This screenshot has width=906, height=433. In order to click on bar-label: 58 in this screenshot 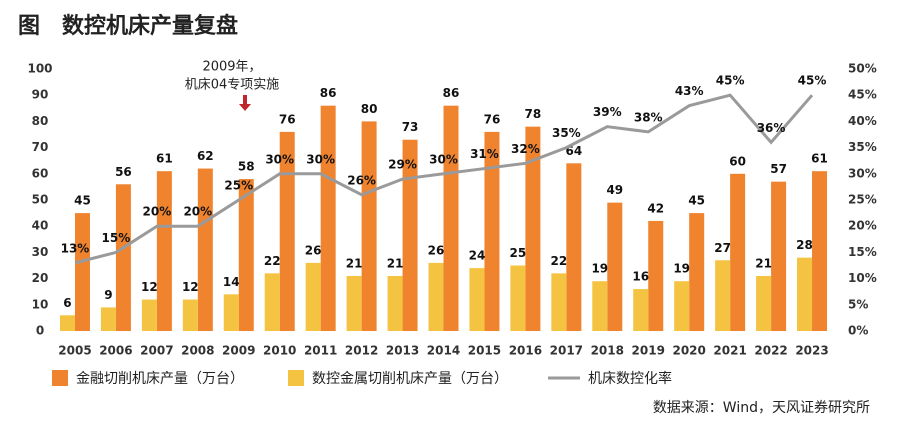, I will do `click(246, 167)`.